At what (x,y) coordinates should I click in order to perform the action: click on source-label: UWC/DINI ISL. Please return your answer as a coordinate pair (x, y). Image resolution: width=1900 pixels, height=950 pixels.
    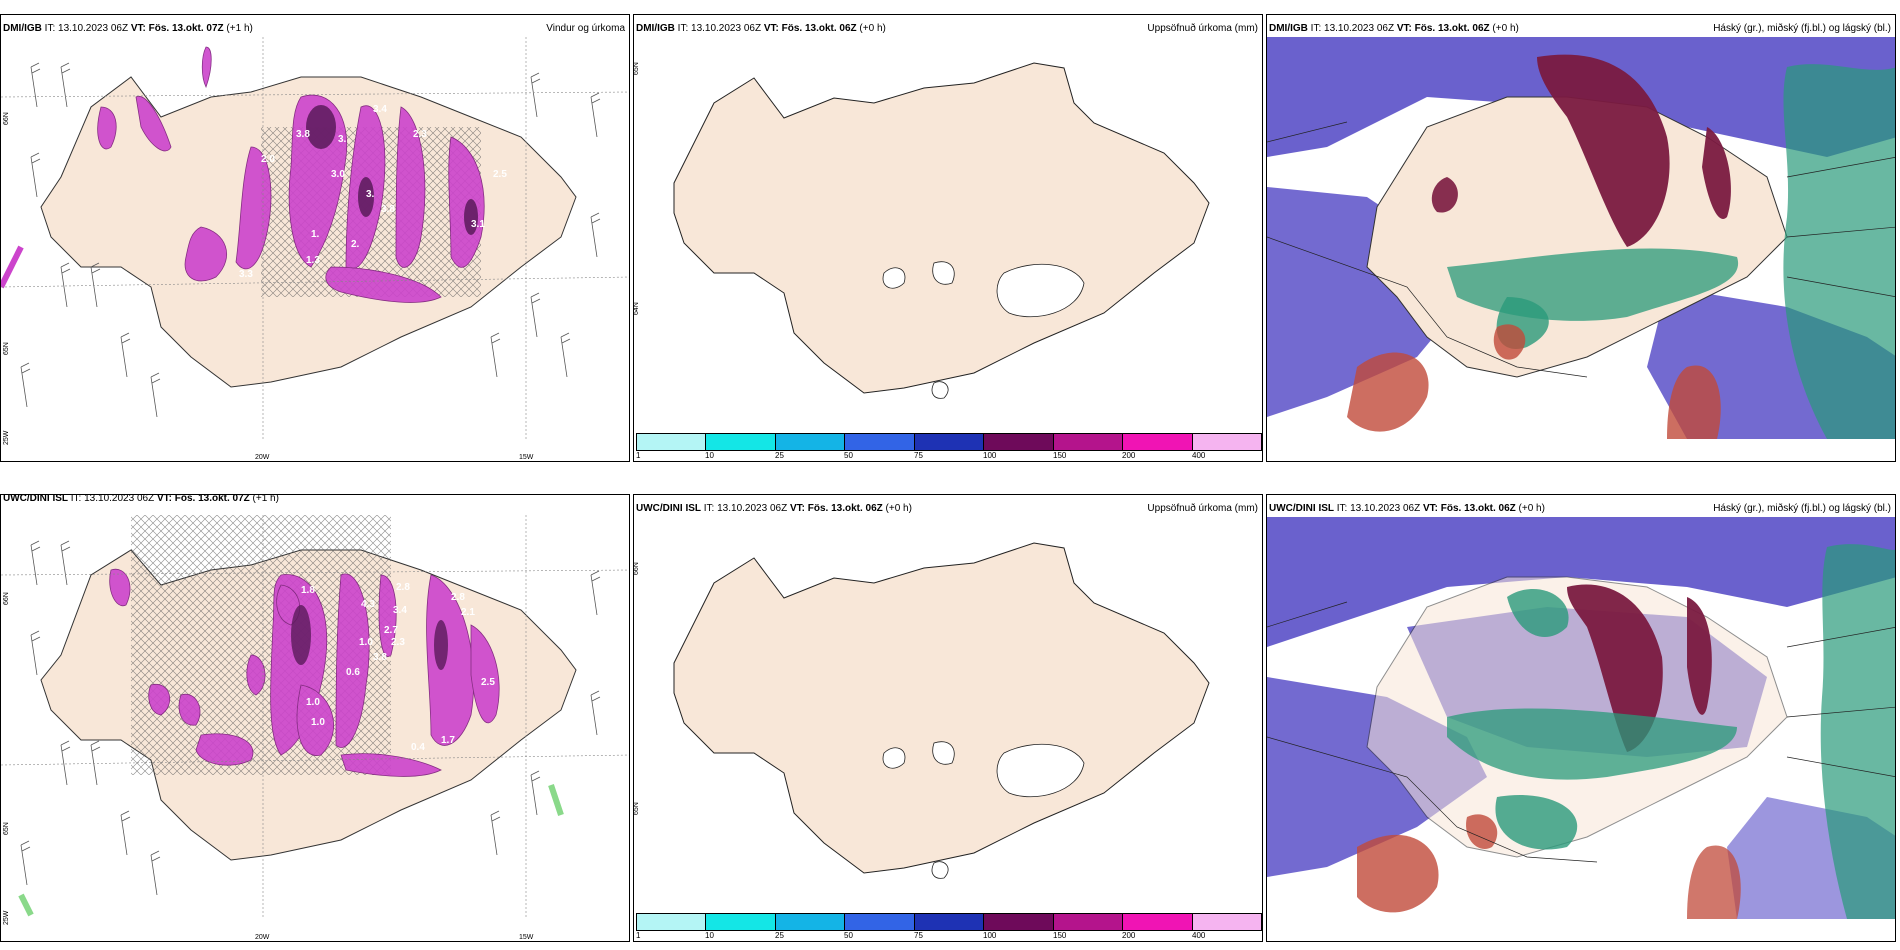
    Looking at the image, I should click on (668, 508).